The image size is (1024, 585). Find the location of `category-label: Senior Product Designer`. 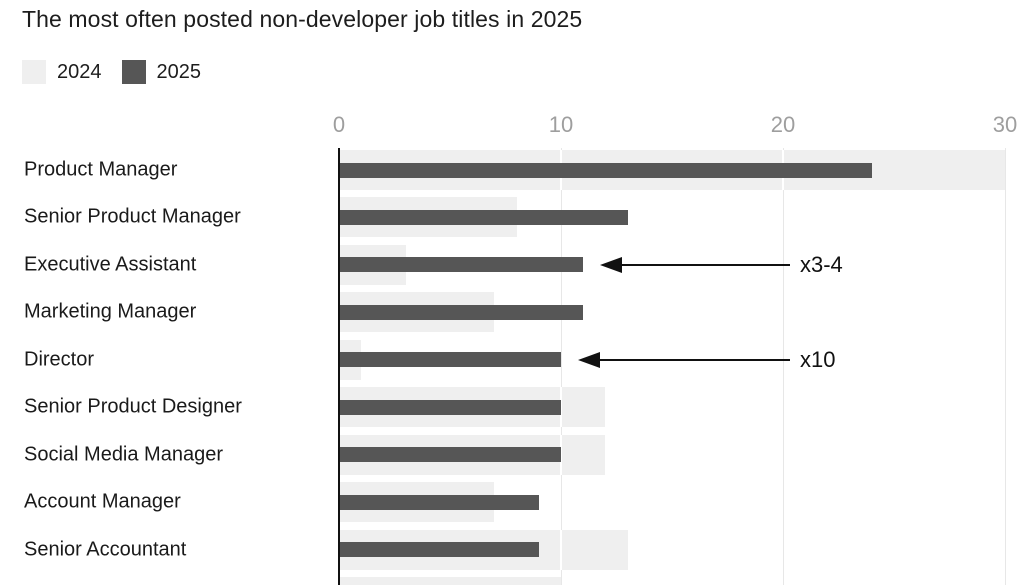

category-label: Senior Product Designer is located at coordinates (133, 406).